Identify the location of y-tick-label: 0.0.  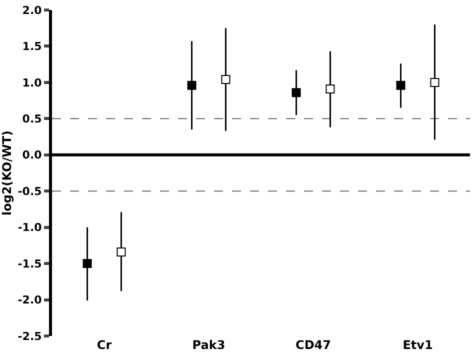
(32, 155).